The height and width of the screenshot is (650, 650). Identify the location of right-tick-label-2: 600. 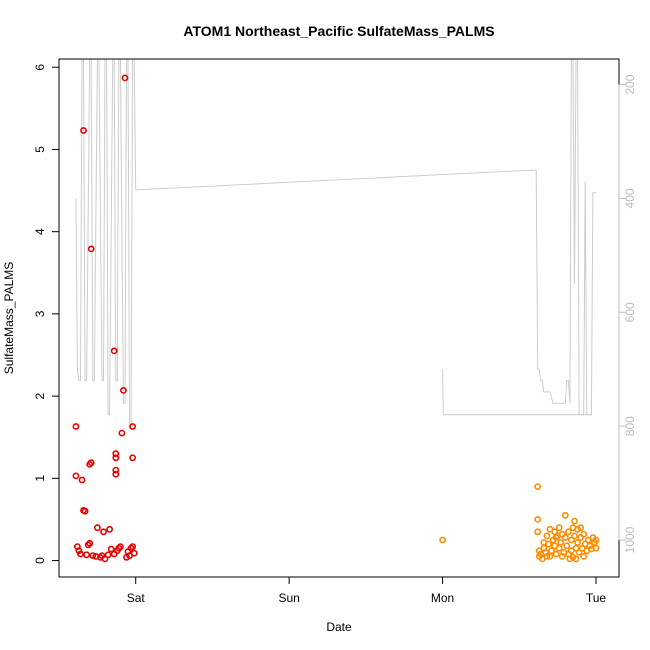
(630, 312).